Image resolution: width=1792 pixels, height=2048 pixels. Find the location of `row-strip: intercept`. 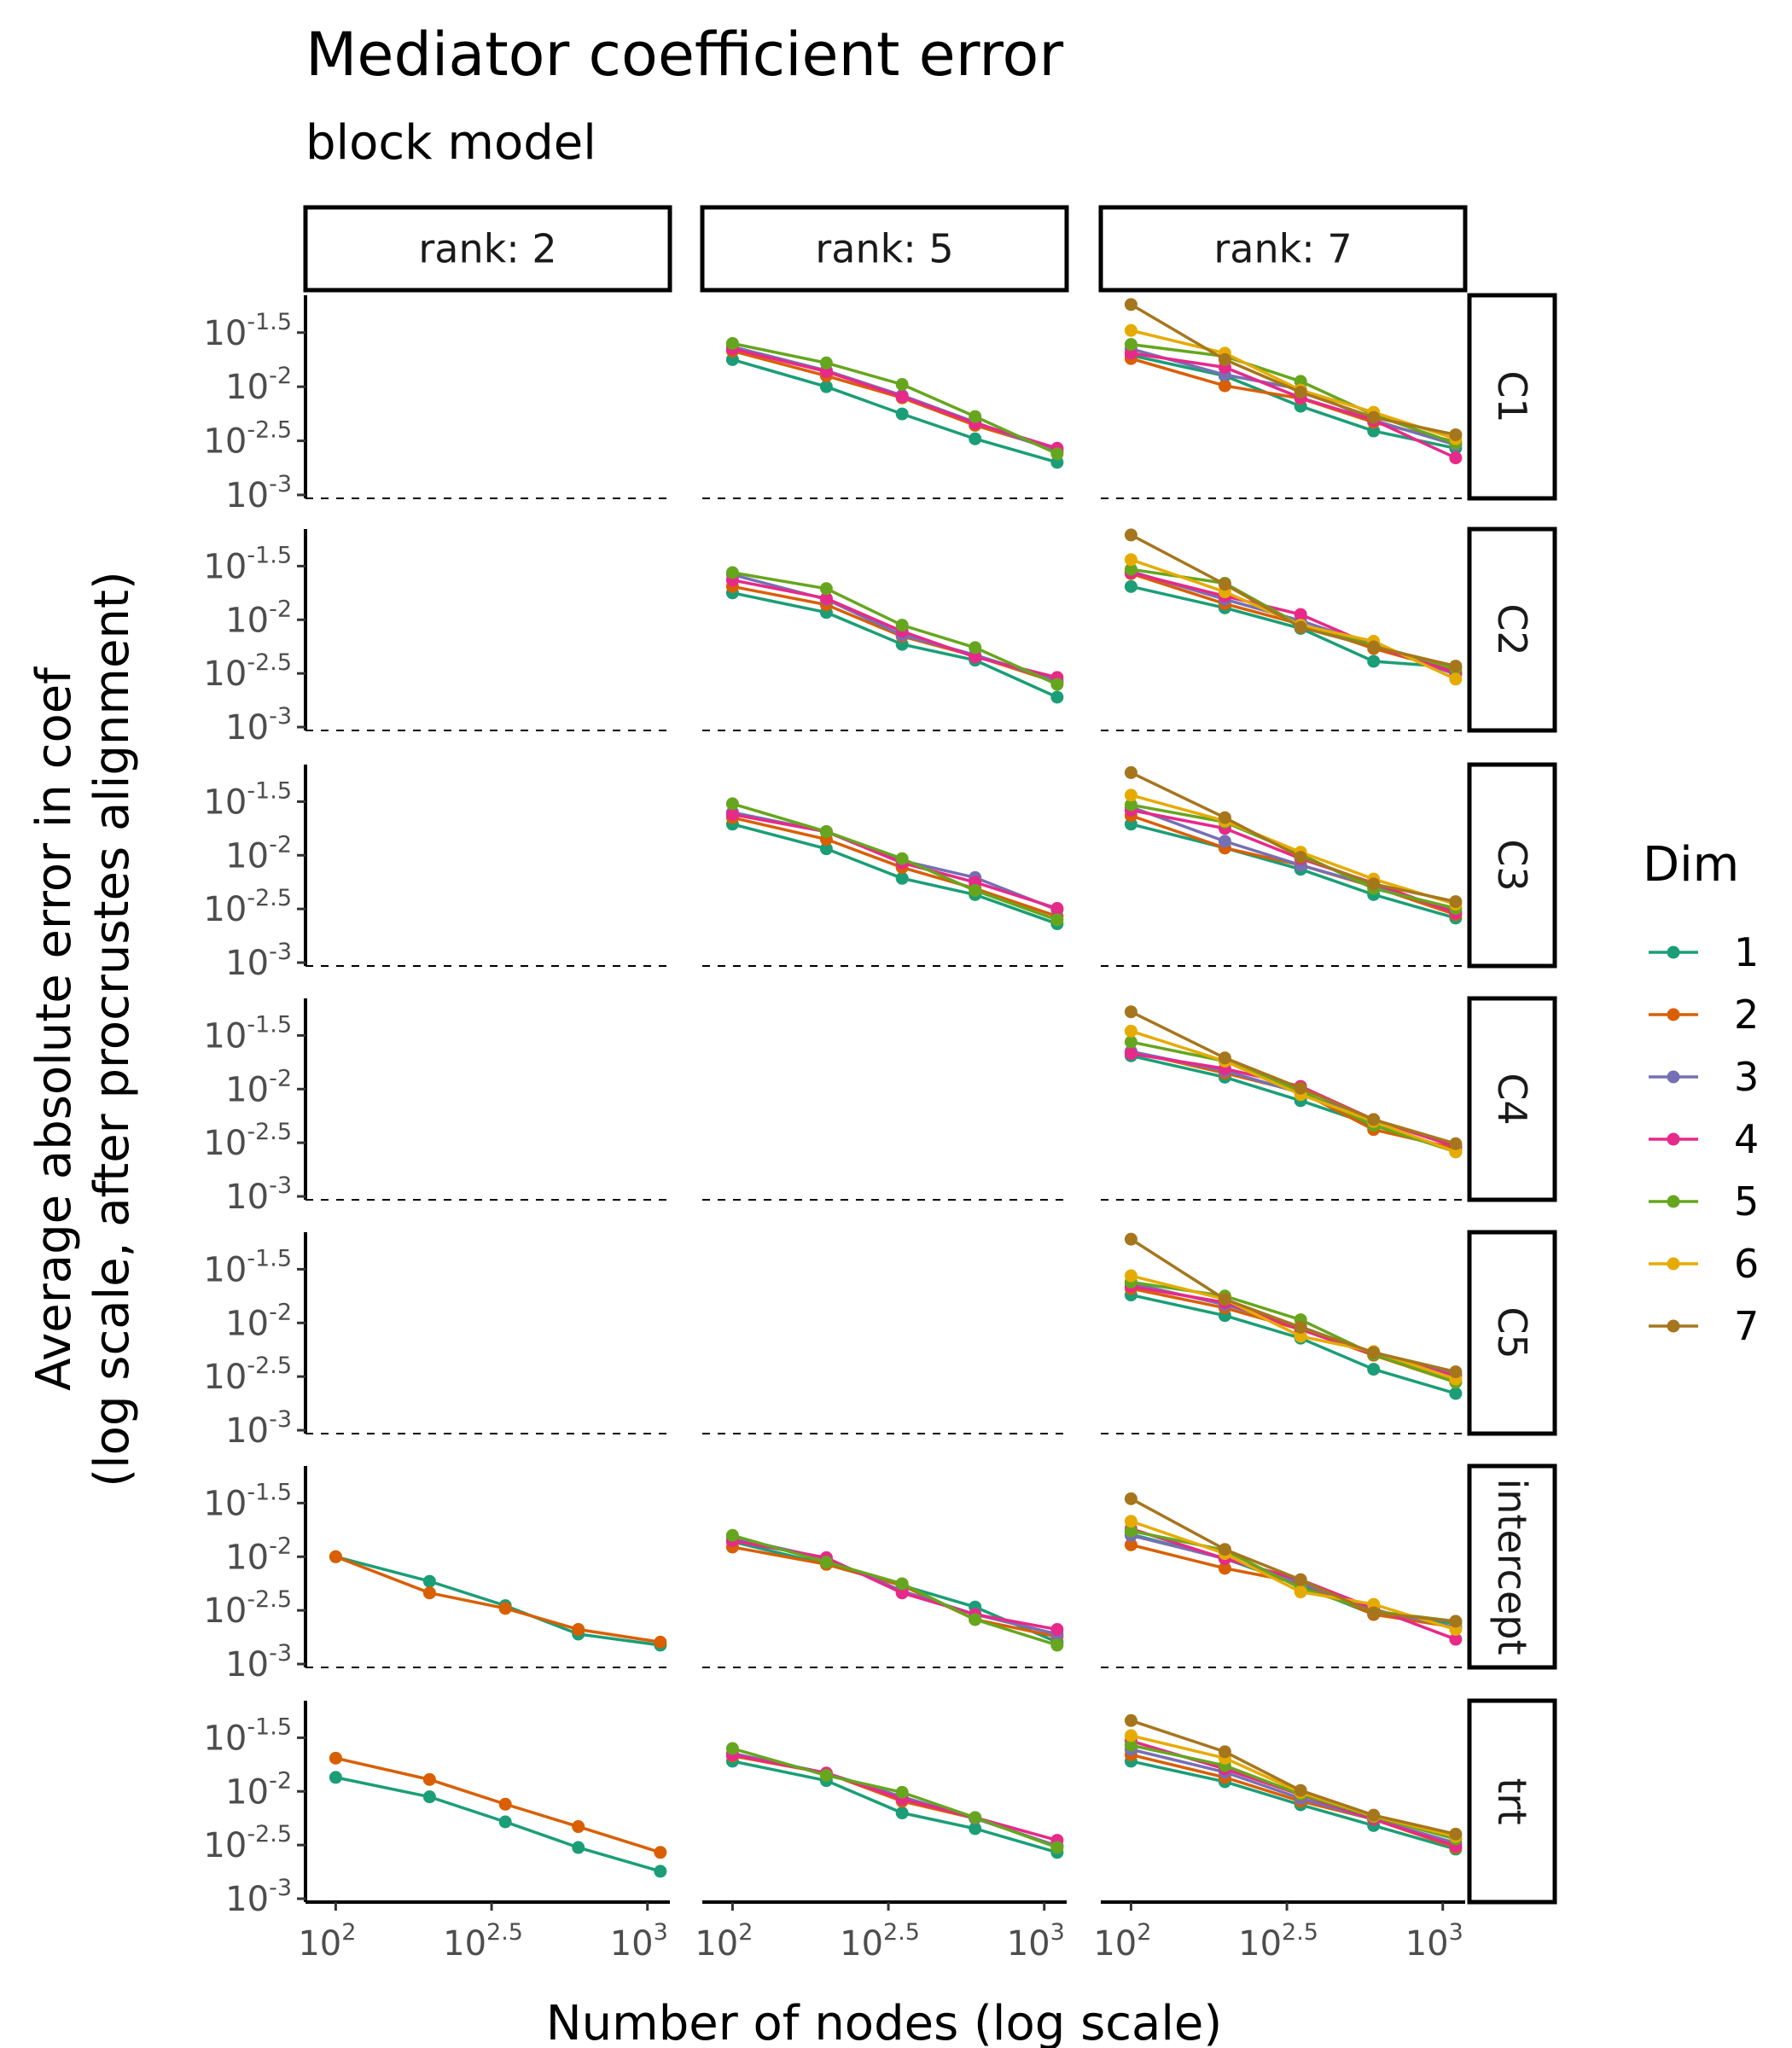

row-strip: intercept is located at coordinates (1512, 1566).